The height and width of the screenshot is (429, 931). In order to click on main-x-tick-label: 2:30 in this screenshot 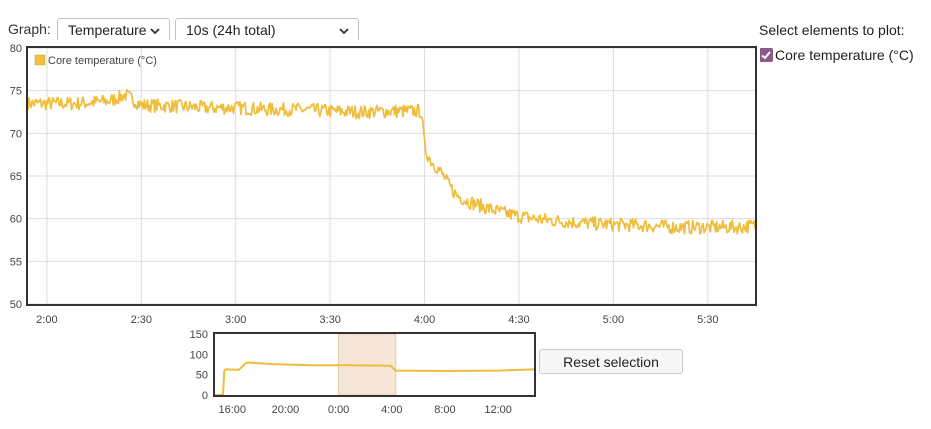, I will do `click(141, 320)`.